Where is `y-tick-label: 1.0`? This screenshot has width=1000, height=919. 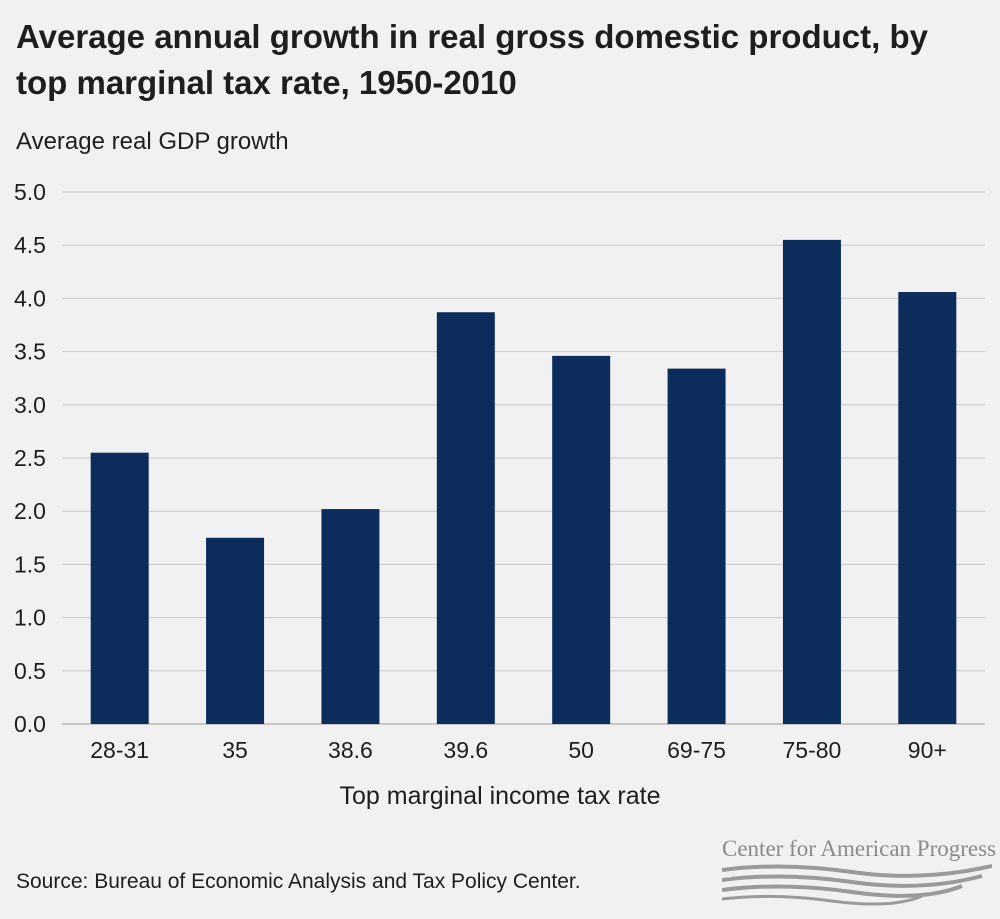
y-tick-label: 1.0 is located at coordinates (30, 618).